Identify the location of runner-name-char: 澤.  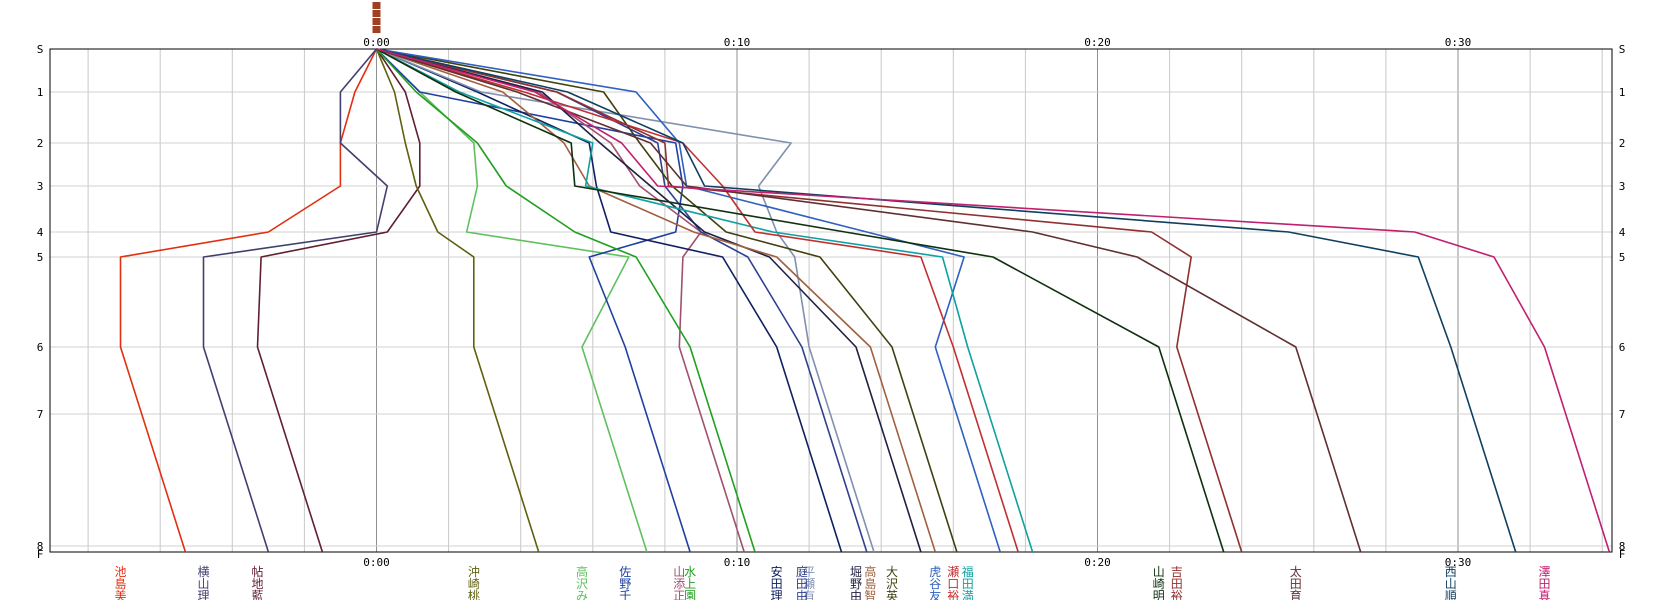
(1545, 572).